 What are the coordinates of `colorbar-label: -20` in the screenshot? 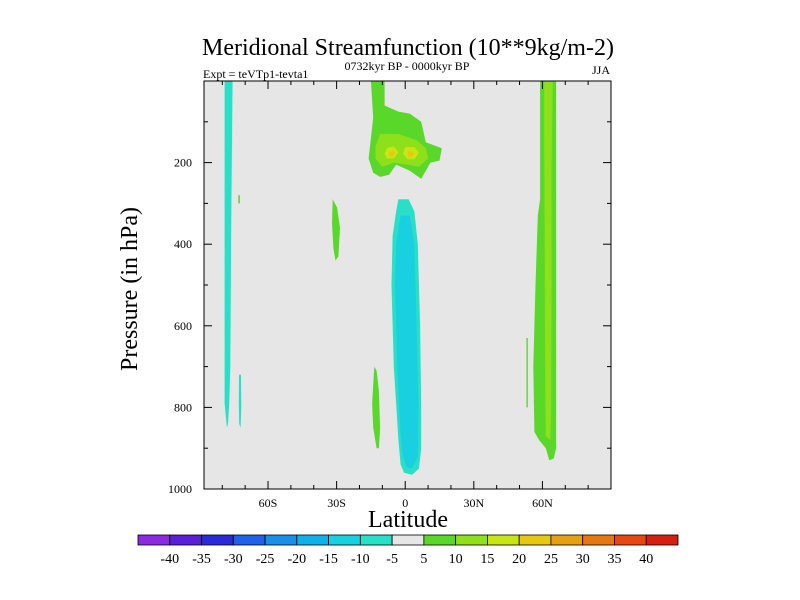 It's located at (296, 559).